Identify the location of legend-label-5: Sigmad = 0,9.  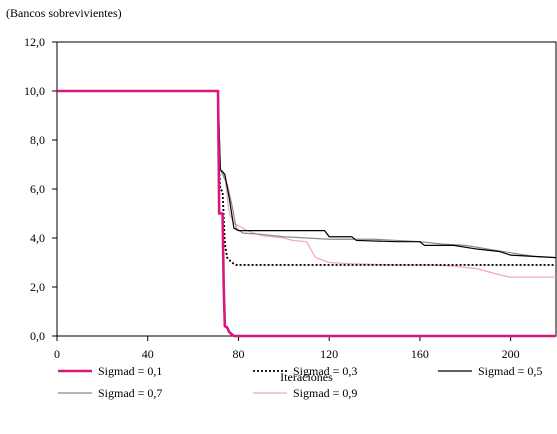
(325, 393).